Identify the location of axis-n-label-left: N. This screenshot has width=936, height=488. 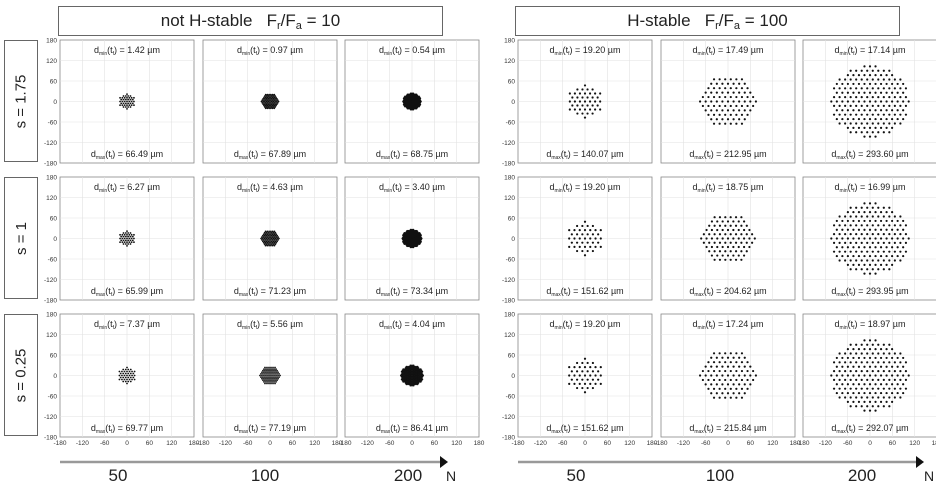
(451, 476).